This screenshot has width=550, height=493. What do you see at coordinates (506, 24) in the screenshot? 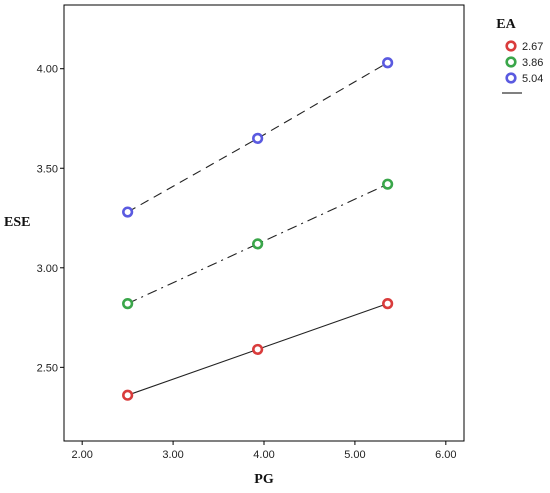
I see `legend-title: EA` at bounding box center [506, 24].